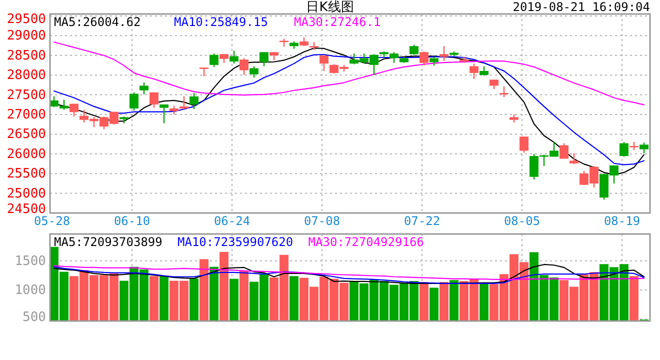 The width and height of the screenshot is (660, 360). I want to click on x-tick-label: 06-24, so click(232, 221).